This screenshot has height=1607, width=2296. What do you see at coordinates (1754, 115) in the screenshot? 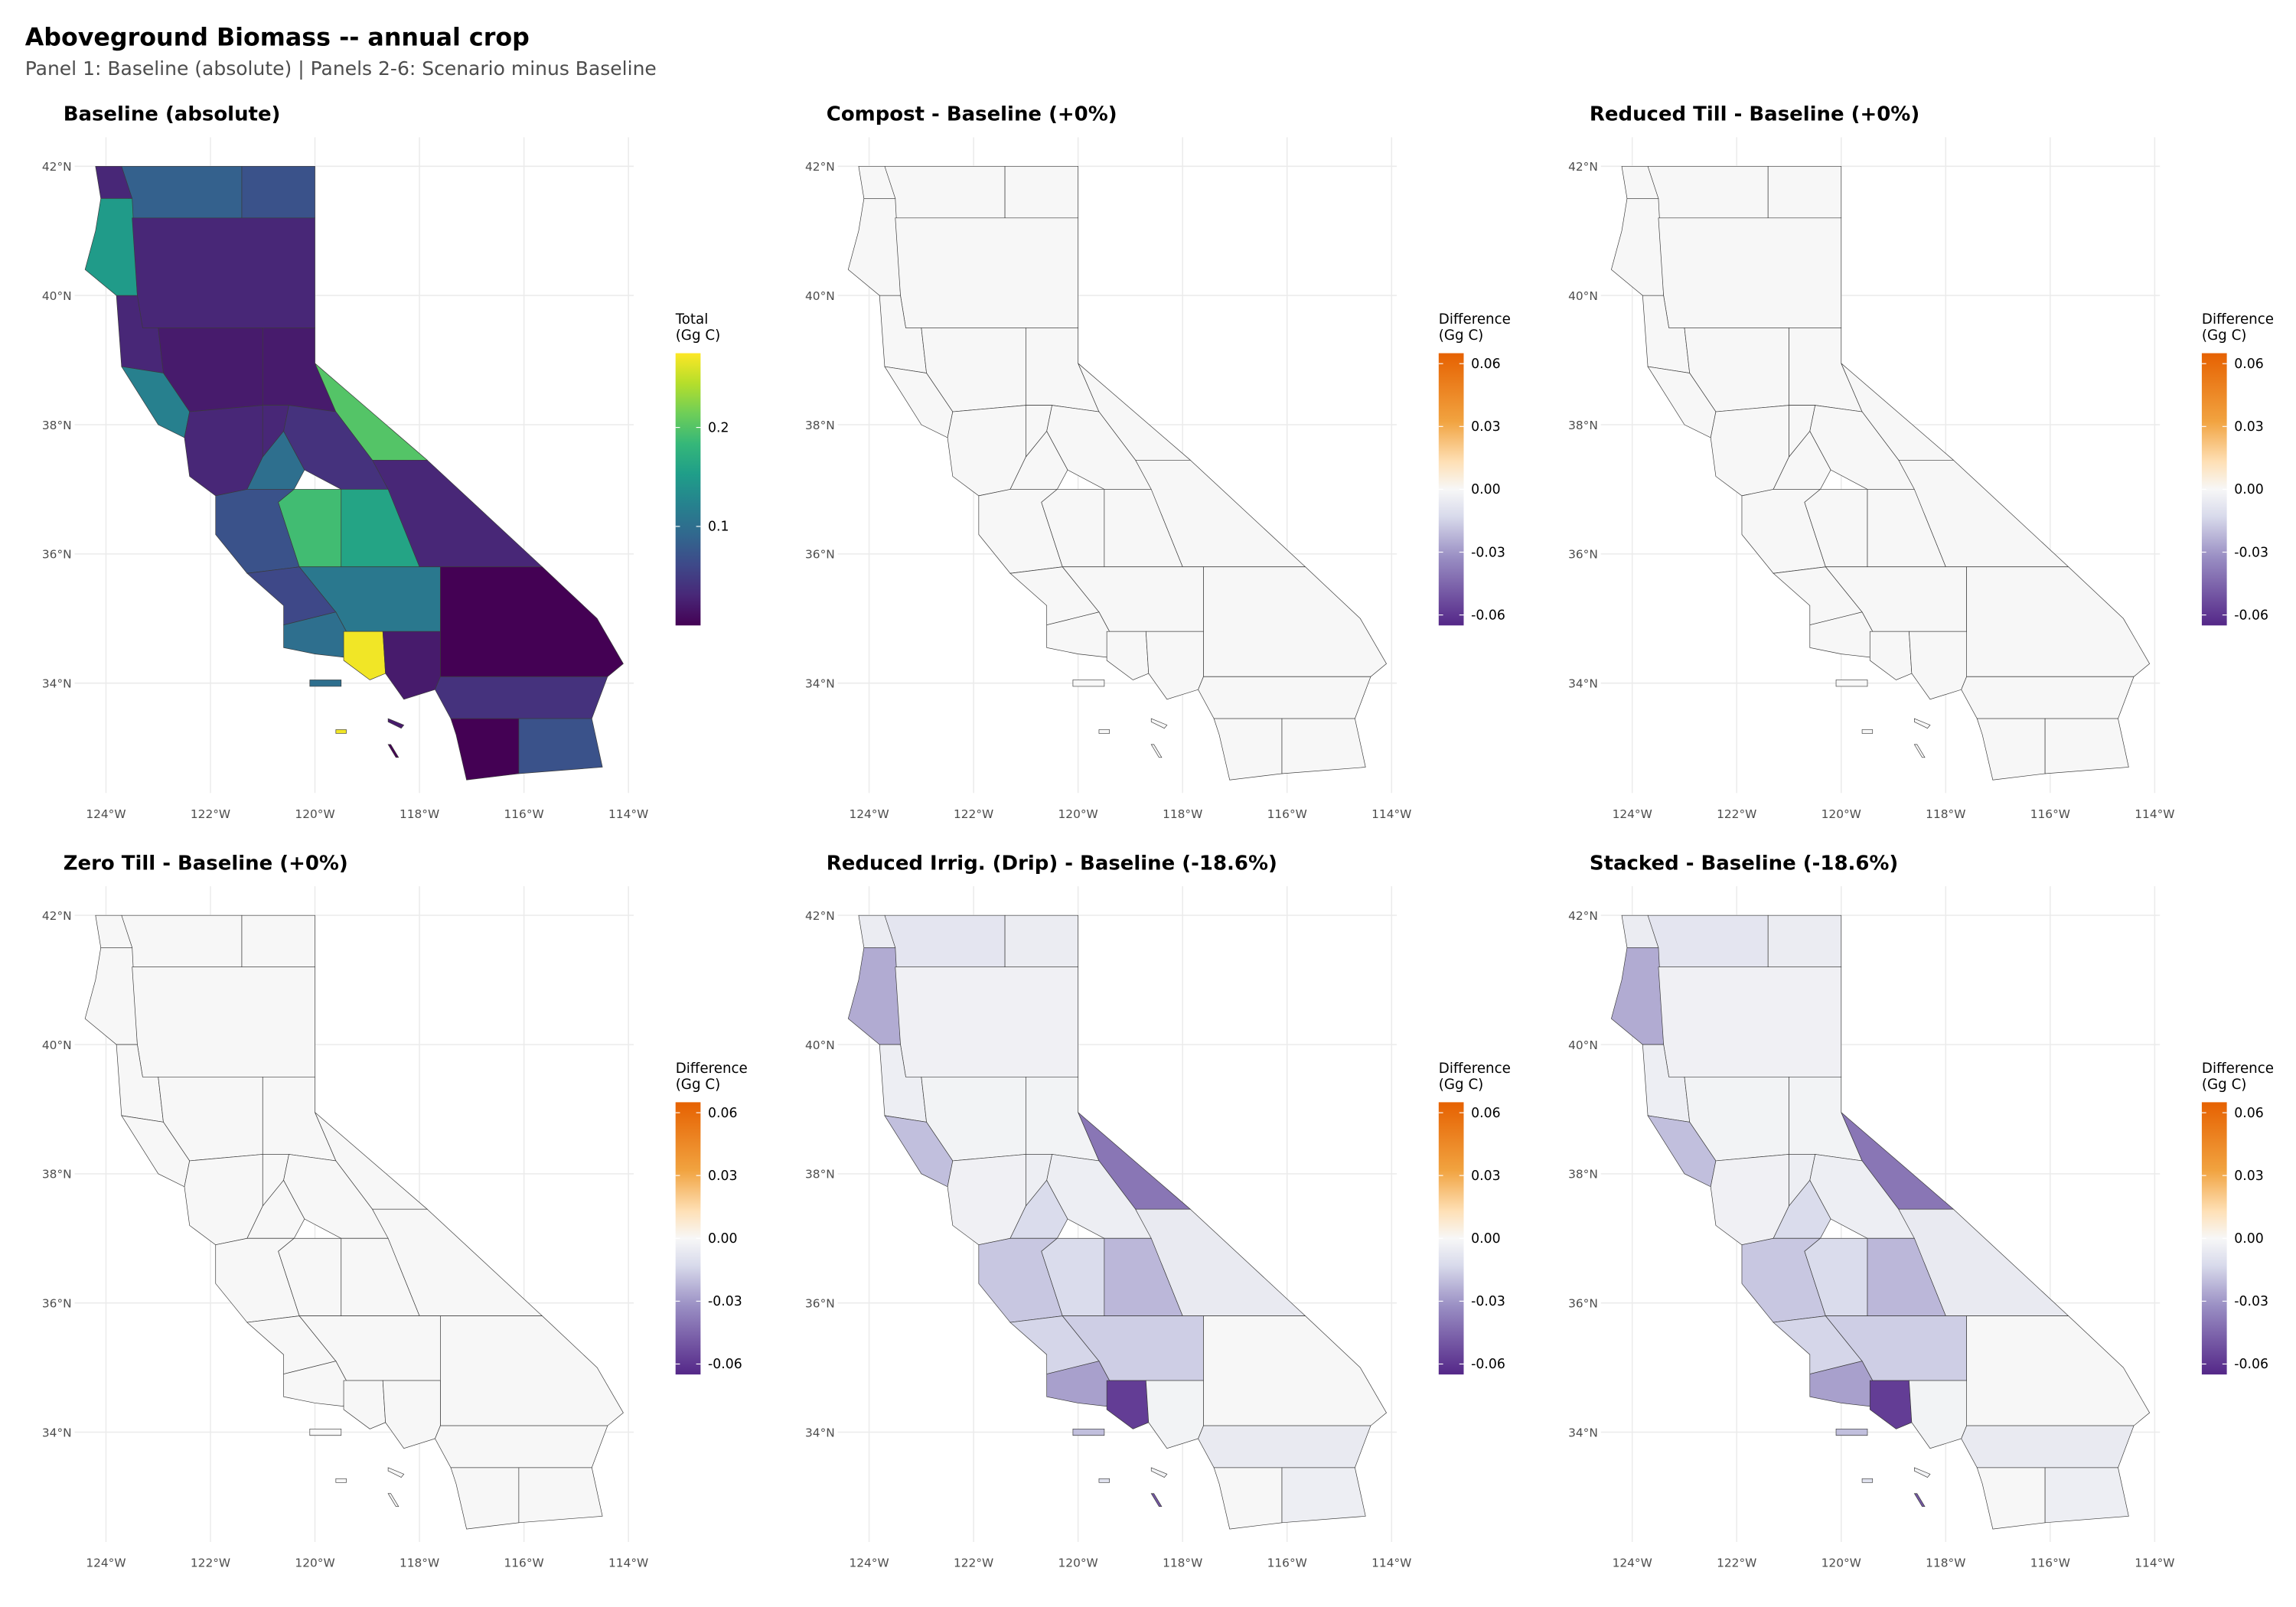
I see `panel-title: Reduced Till - Baseline (+0%)` at bounding box center [1754, 115].